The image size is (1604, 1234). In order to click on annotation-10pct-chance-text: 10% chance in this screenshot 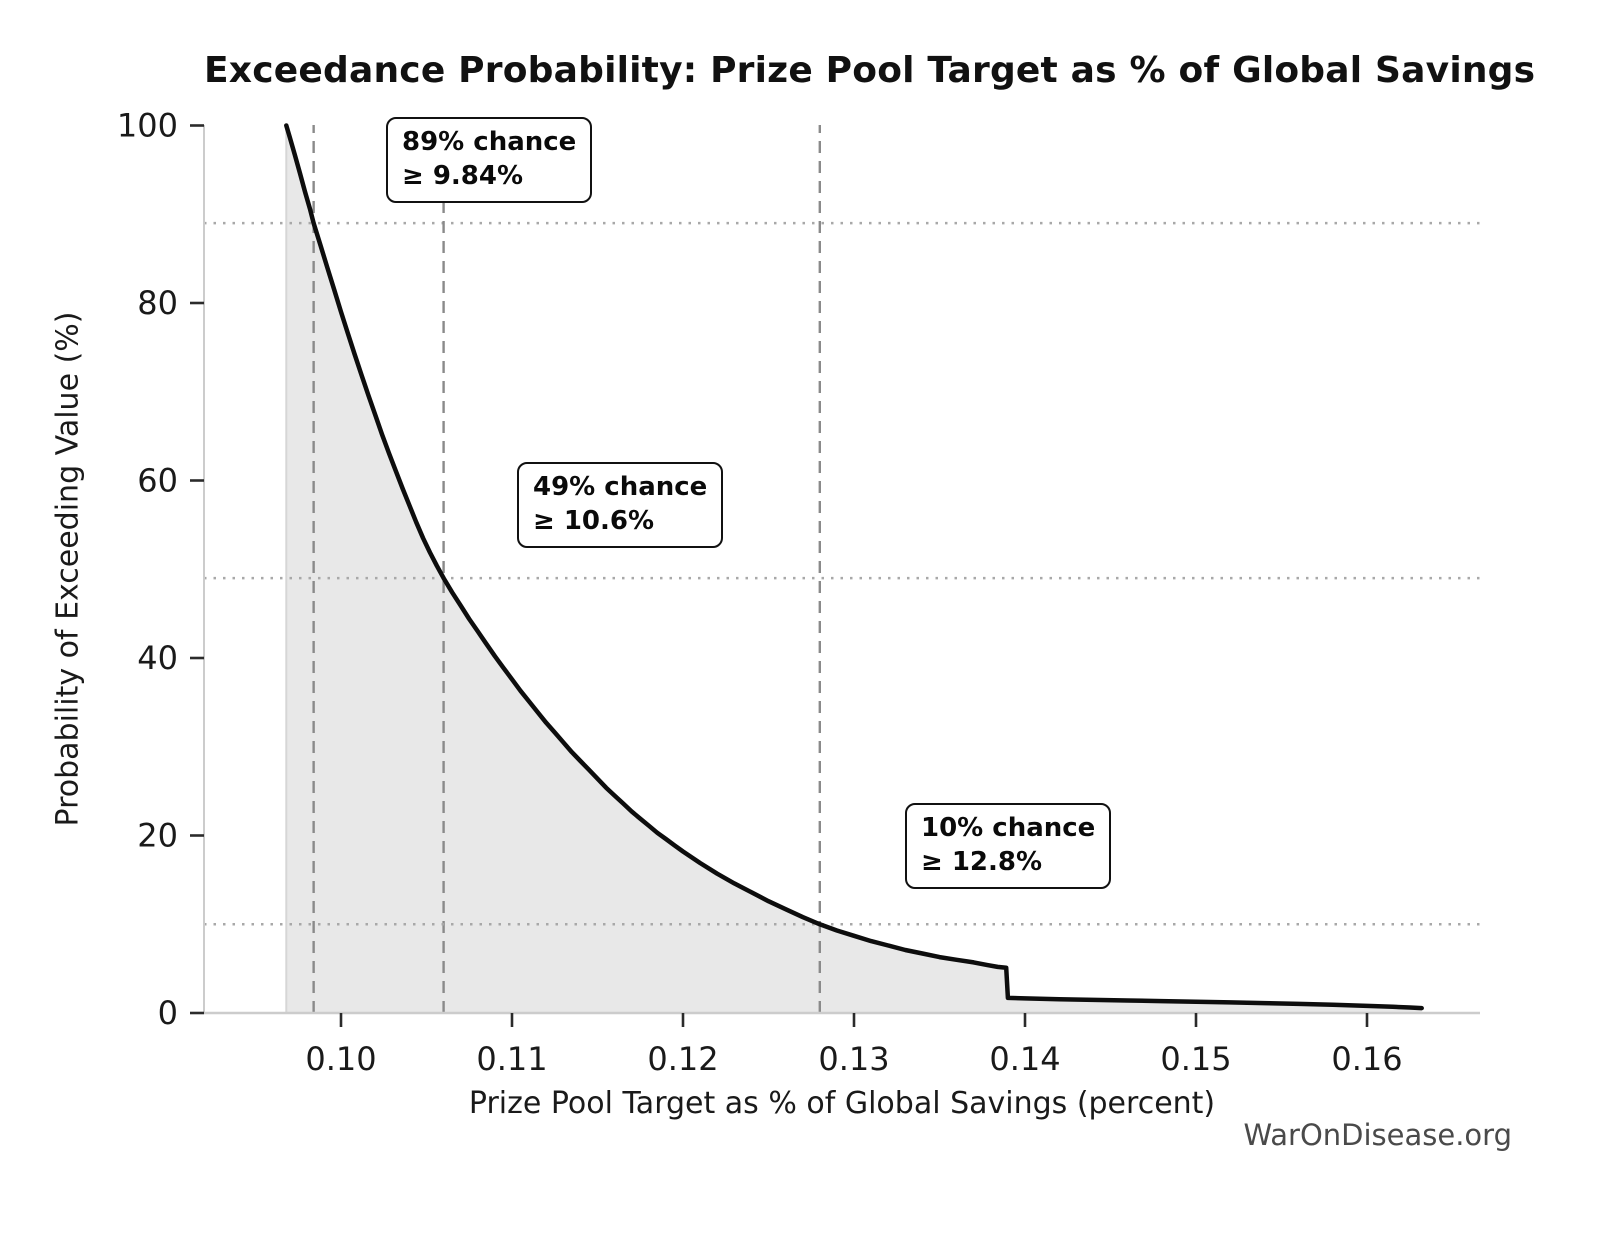, I will do `click(1008, 828)`.